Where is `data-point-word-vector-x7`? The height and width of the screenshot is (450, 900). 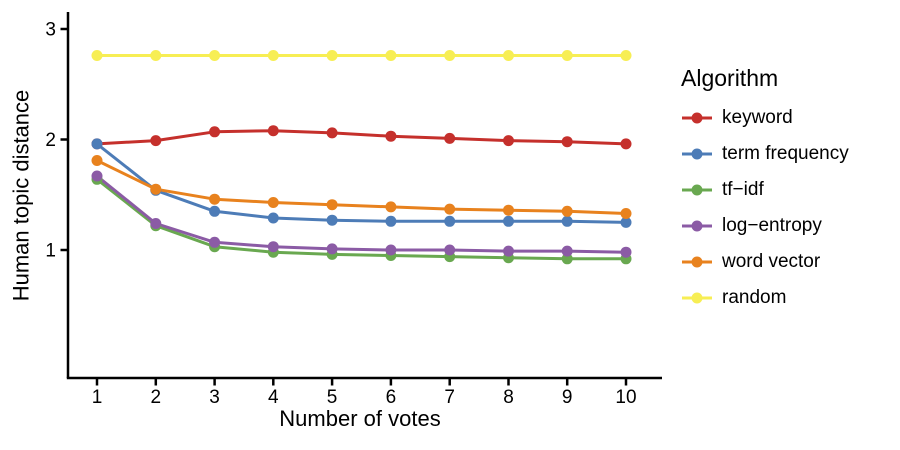 data-point-word-vector-x7 is located at coordinates (450, 209).